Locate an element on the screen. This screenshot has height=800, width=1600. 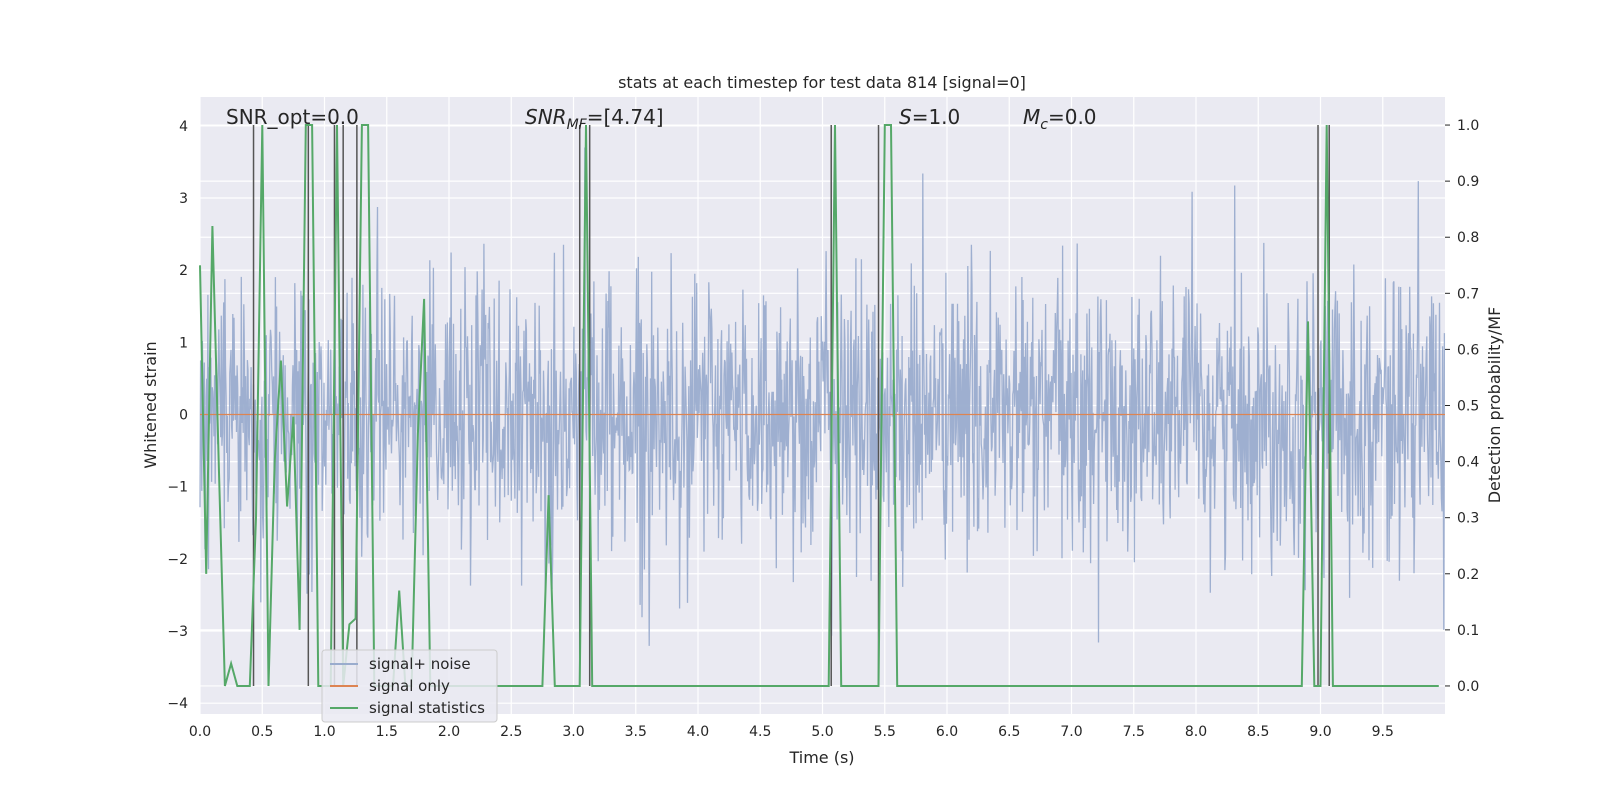
annotation-snr-mf: SNRMF=[4.74] is located at coordinates (594, 119).